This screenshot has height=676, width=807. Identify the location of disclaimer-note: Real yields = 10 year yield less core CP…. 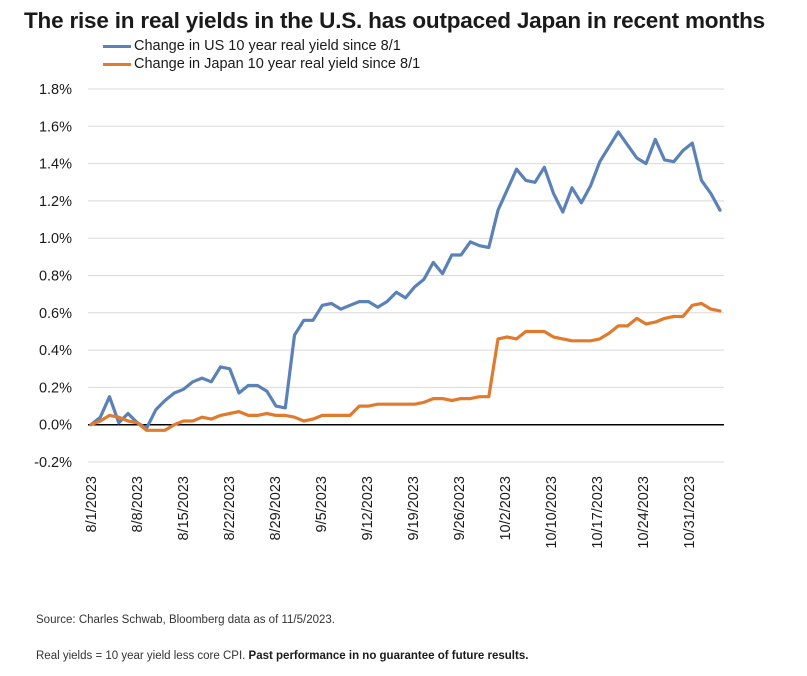
(282, 656).